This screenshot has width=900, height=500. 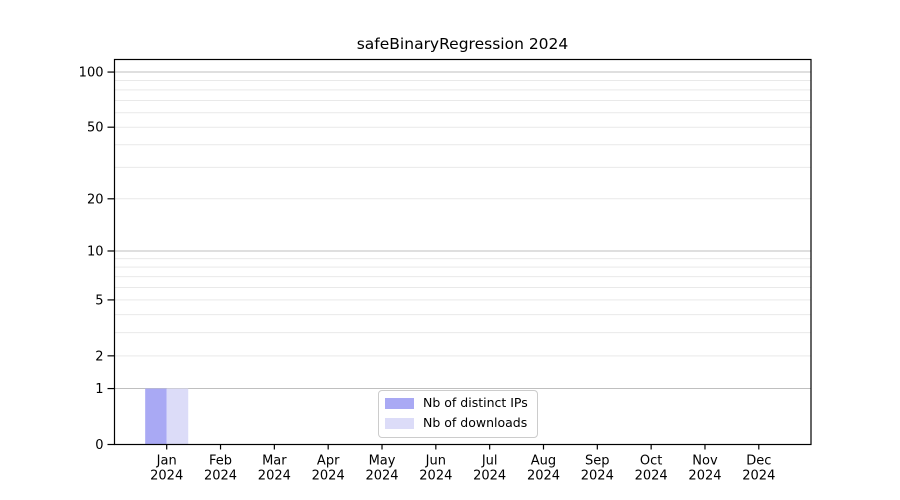 I want to click on bar-jan-series1, so click(x=177, y=416).